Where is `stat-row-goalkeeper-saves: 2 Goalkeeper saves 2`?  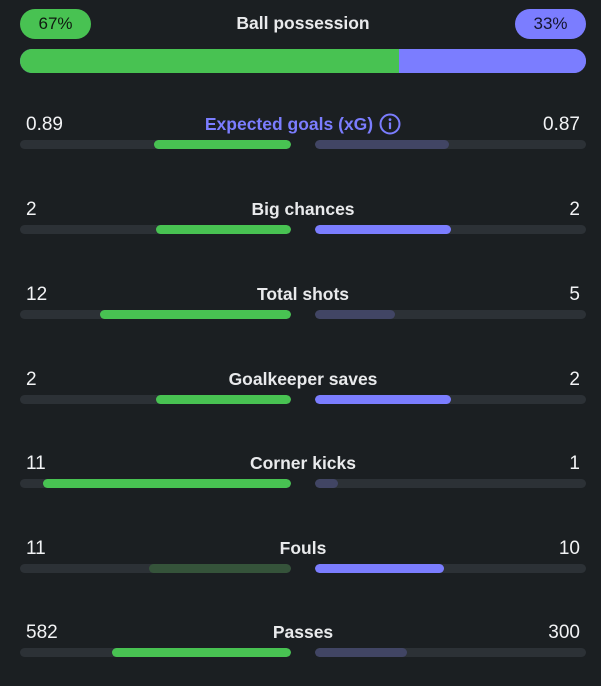 stat-row-goalkeeper-saves: 2 Goalkeeper saves 2 is located at coordinates (300, 399).